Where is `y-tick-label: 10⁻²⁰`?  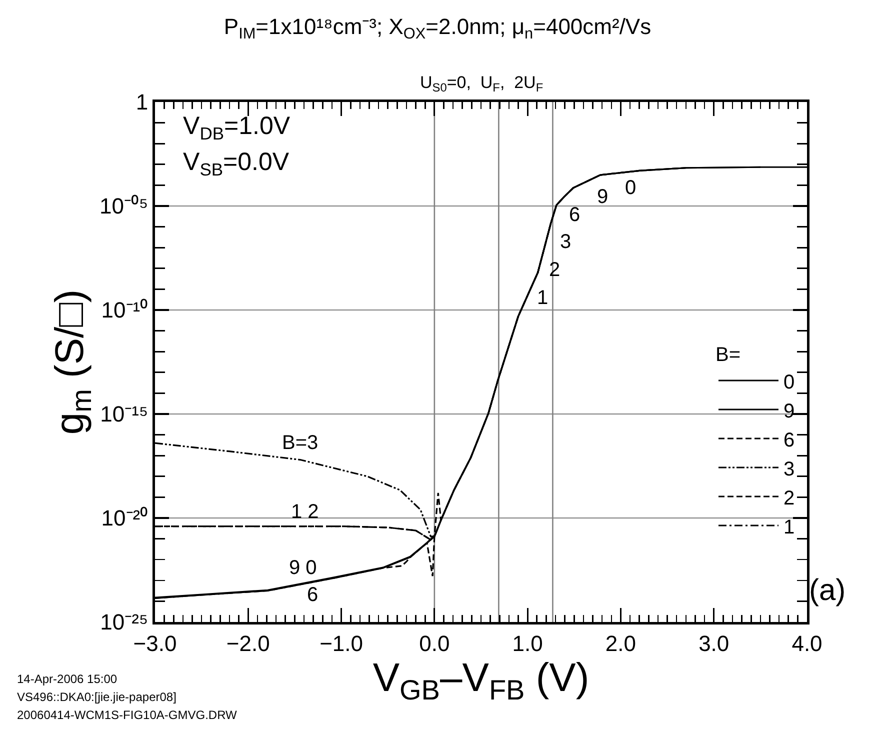 y-tick-label: 10⁻²⁰ is located at coordinates (124, 518).